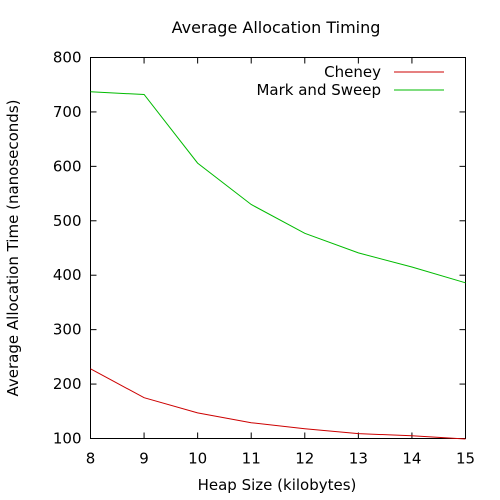  What do you see at coordinates (67, 221) in the screenshot?
I see `y-tick-label: 500` at bounding box center [67, 221].